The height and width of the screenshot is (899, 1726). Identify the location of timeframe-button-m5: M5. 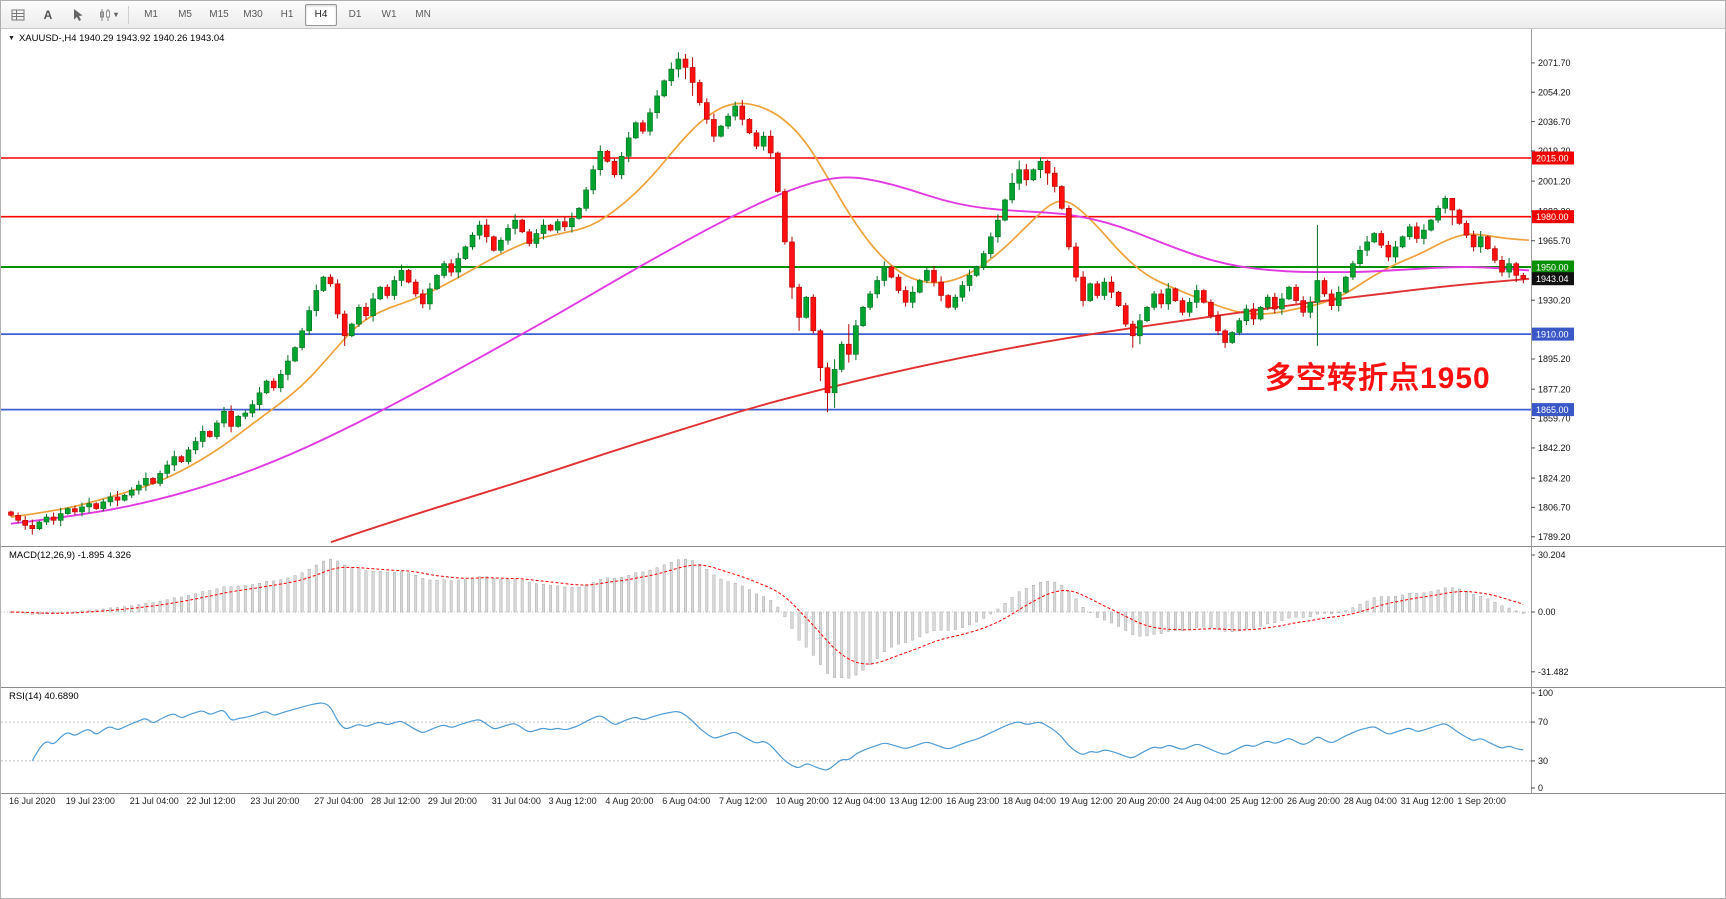
(185, 14).